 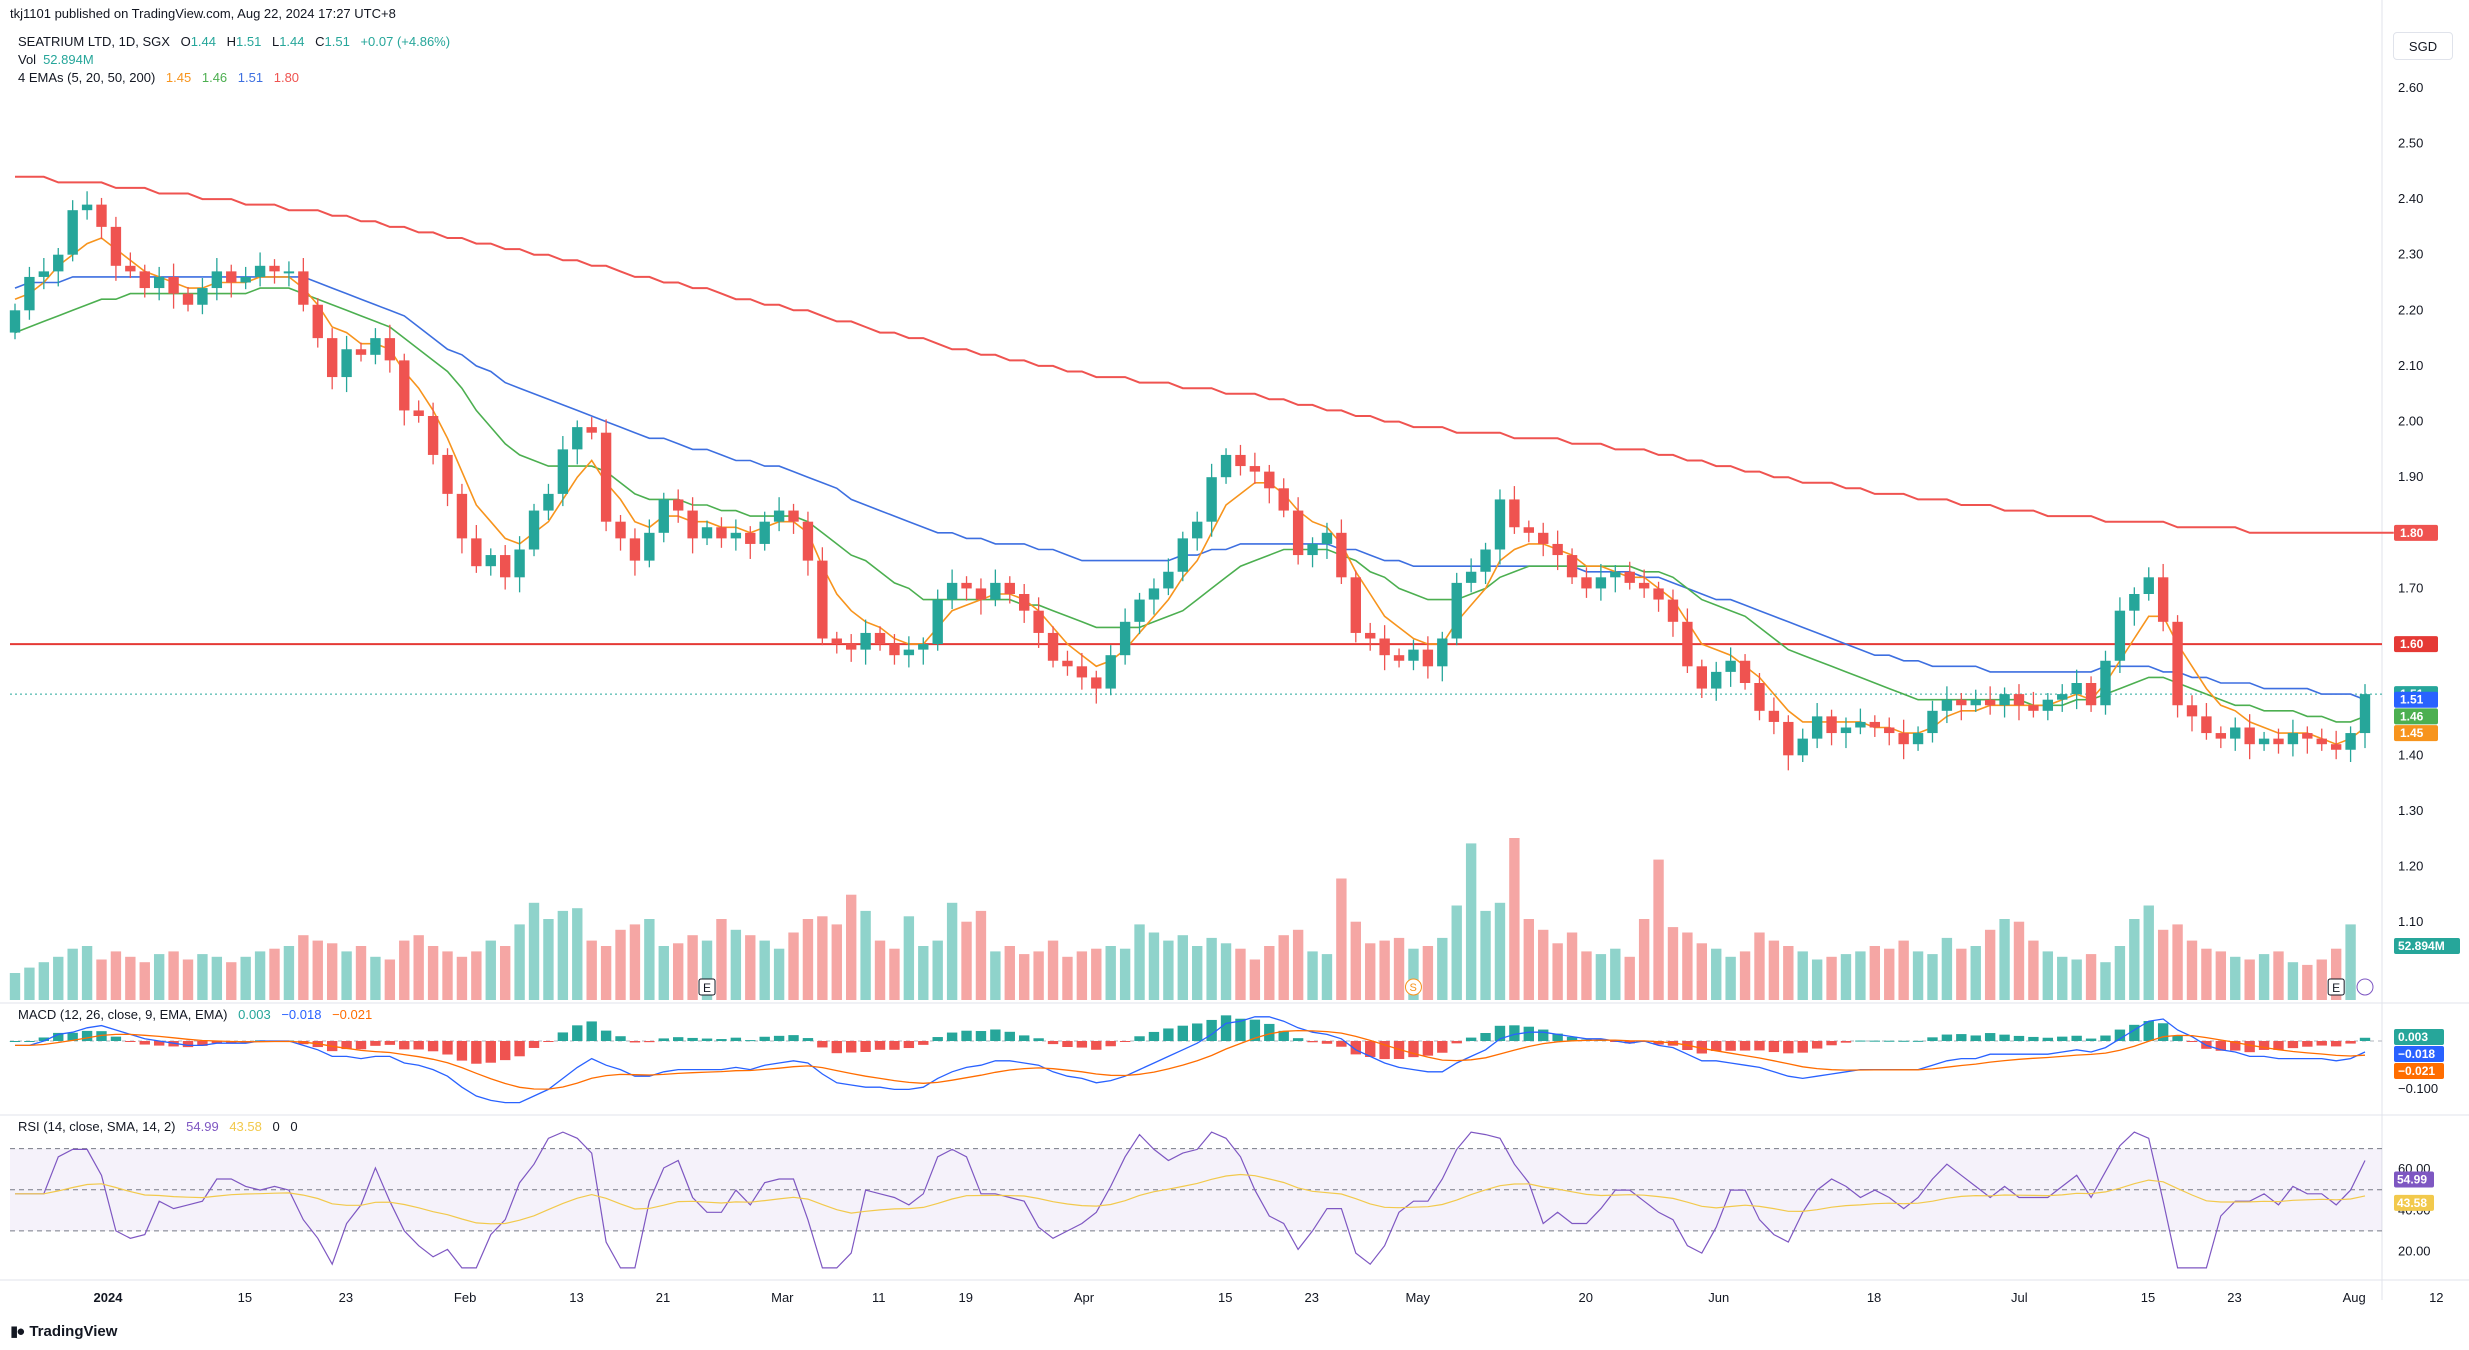 I want to click on low-value: 1.44, so click(x=292, y=41).